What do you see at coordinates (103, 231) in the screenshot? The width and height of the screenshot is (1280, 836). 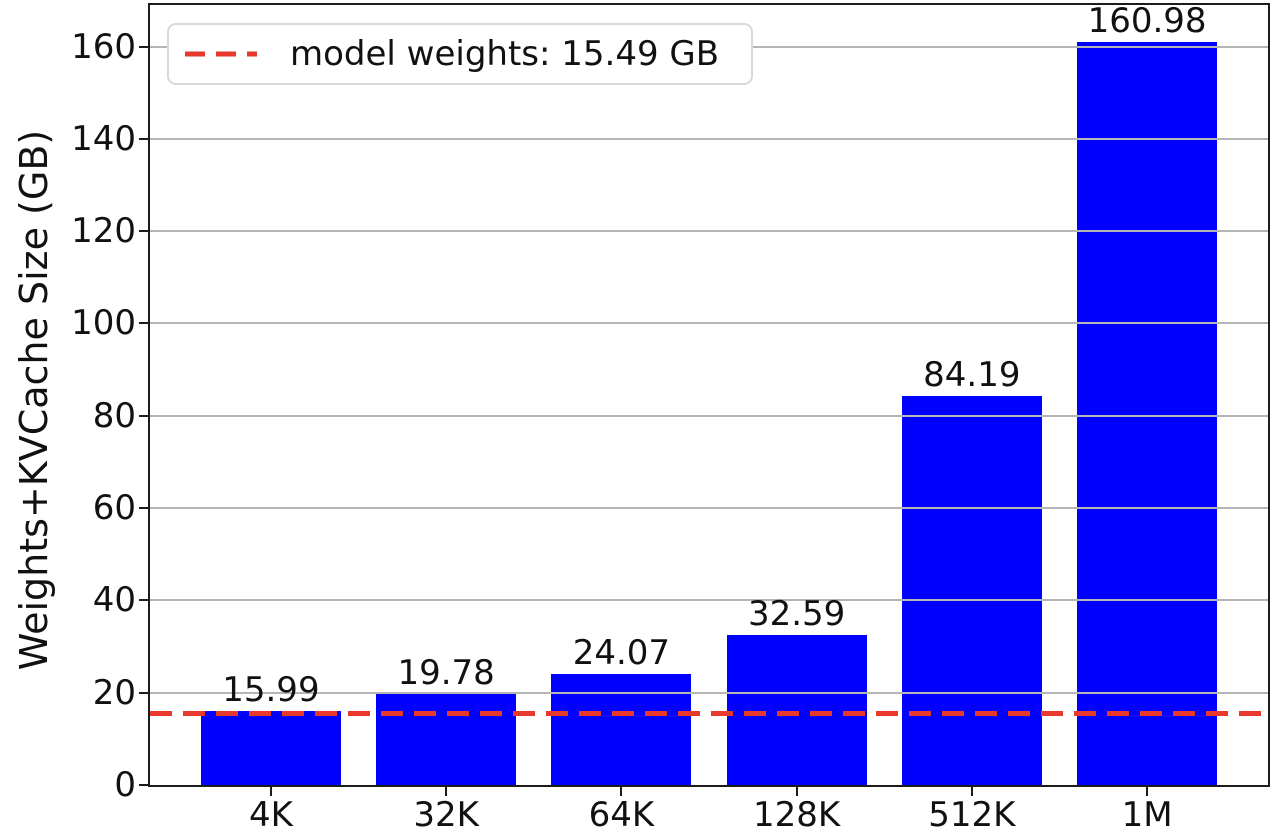 I see `y-tick-label-120: 120` at bounding box center [103, 231].